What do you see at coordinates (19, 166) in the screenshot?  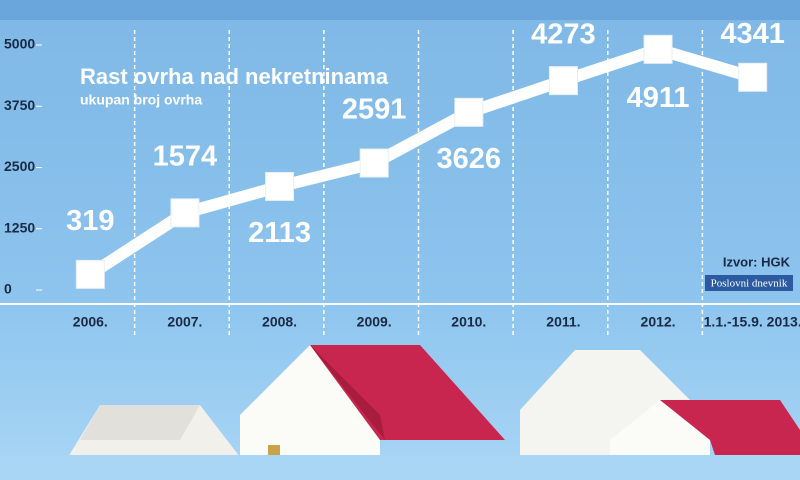 I see `y-tick-label: 2500` at bounding box center [19, 166].